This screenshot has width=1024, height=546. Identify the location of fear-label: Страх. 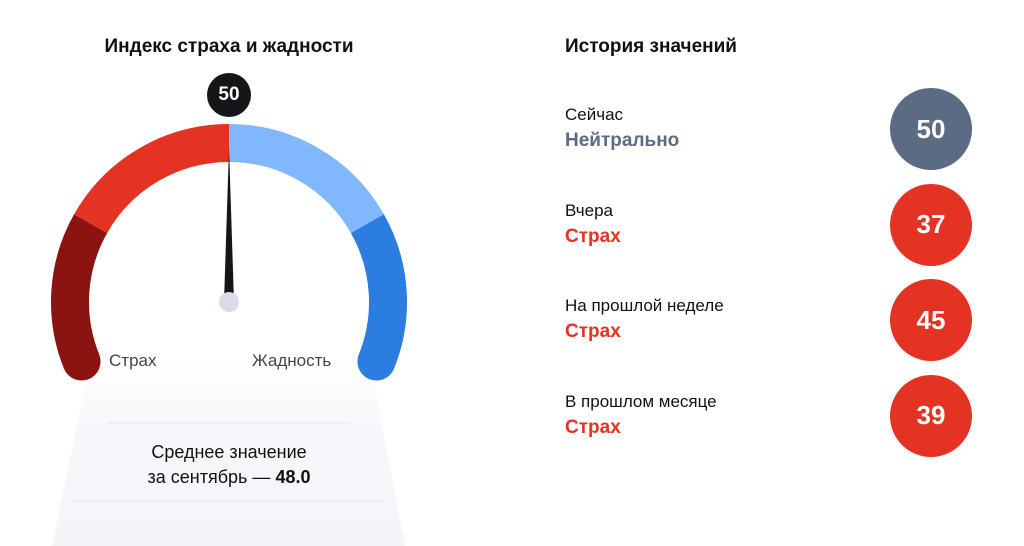
(133, 360).